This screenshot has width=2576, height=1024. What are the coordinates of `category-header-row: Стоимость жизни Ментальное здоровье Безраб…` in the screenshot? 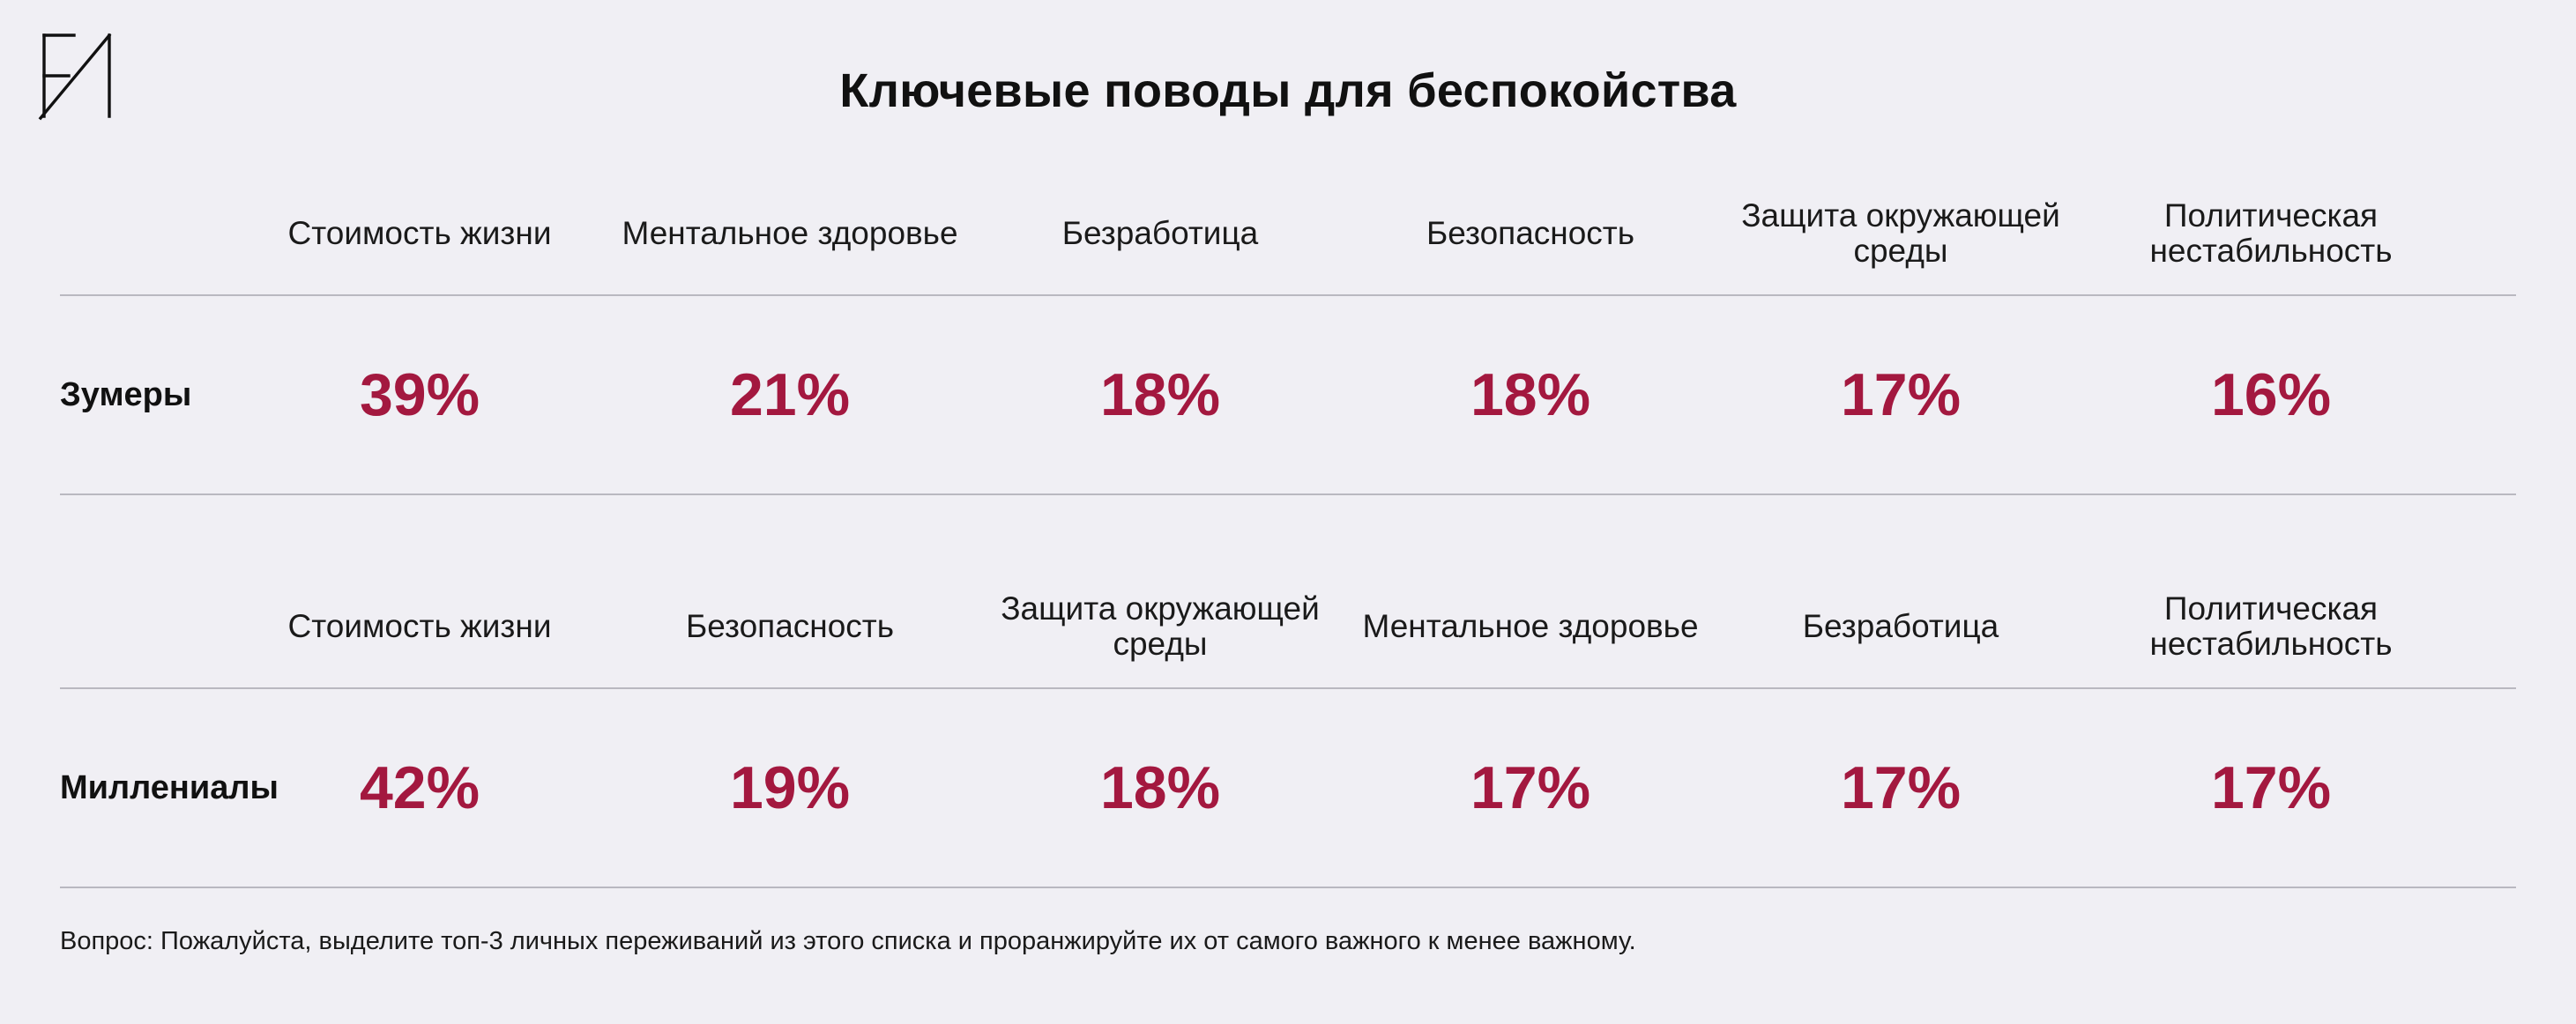 It's located at (1288, 233).